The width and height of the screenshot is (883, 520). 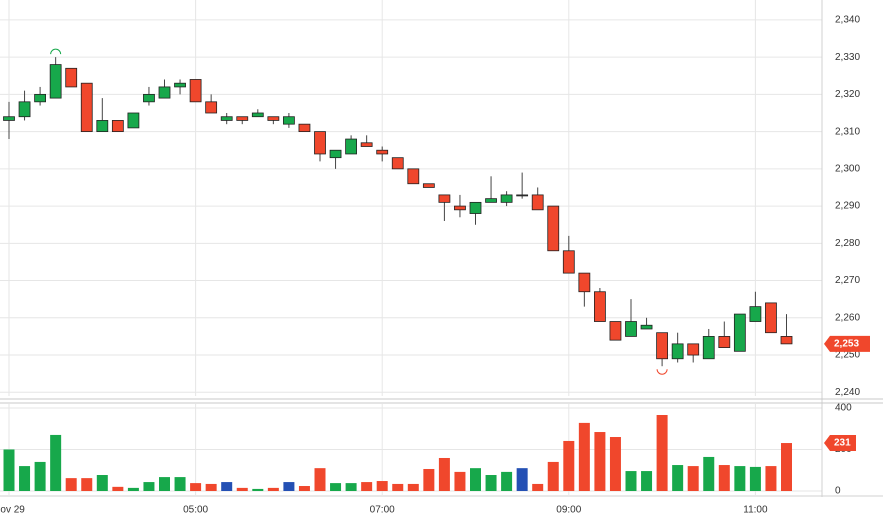 I want to click on x-tick-label: 09:00, so click(x=568, y=510).